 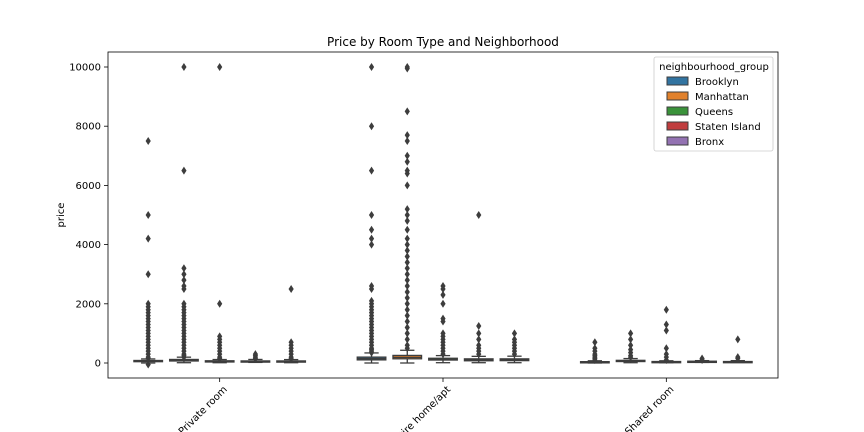 I want to click on y-tick-label: 8000, so click(x=88, y=127).